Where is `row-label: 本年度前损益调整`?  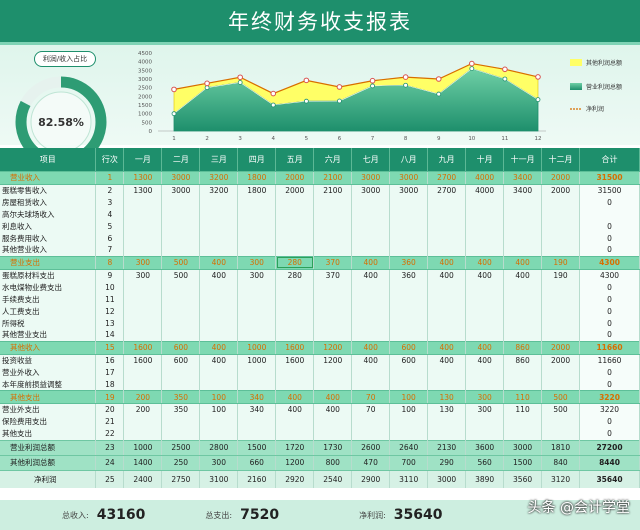 row-label: 本年度前损益调整 is located at coordinates (48, 384).